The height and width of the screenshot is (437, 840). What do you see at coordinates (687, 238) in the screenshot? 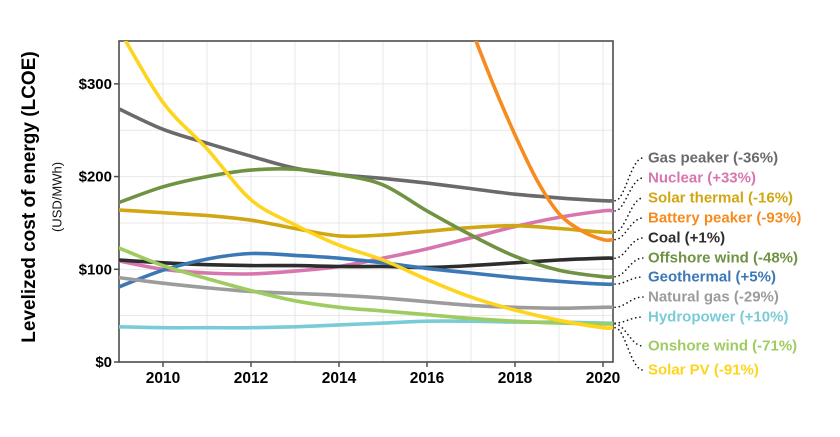
I see `legend-label-coal: Coal (+1%)` at bounding box center [687, 238].